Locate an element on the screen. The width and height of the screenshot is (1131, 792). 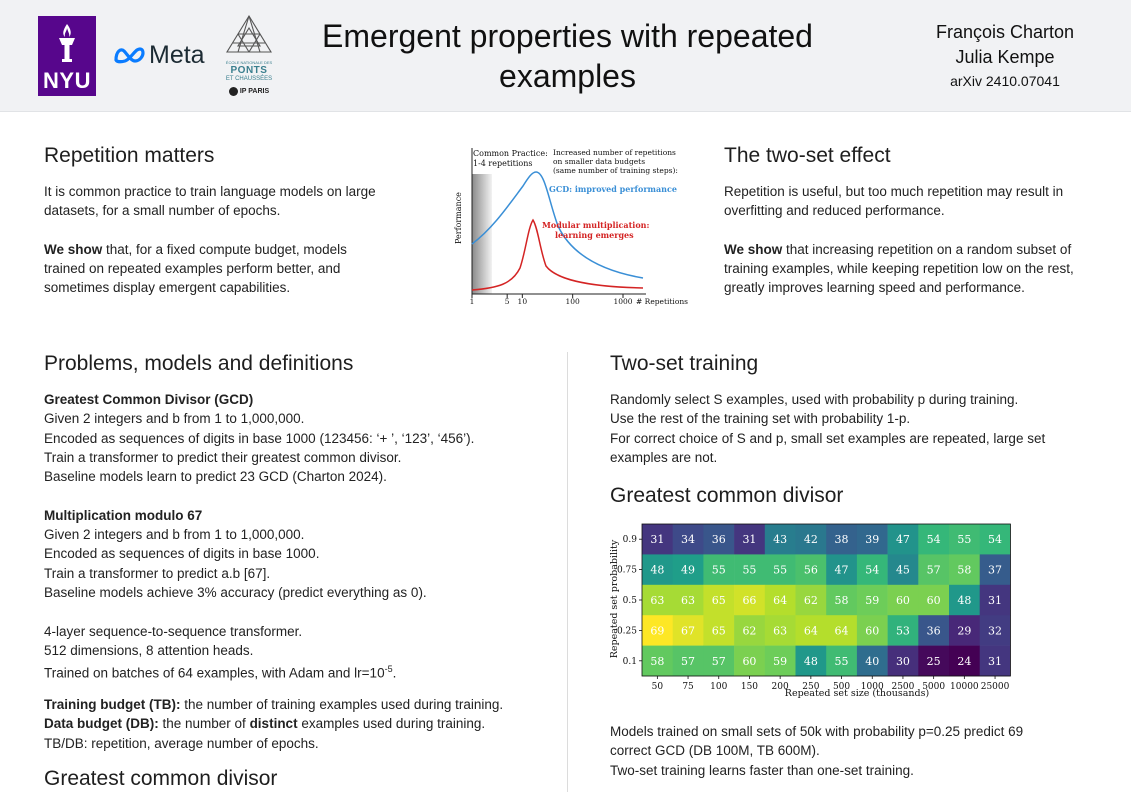
heatmap-xlabel: Repeated set size (thousands) is located at coordinates (857, 693).